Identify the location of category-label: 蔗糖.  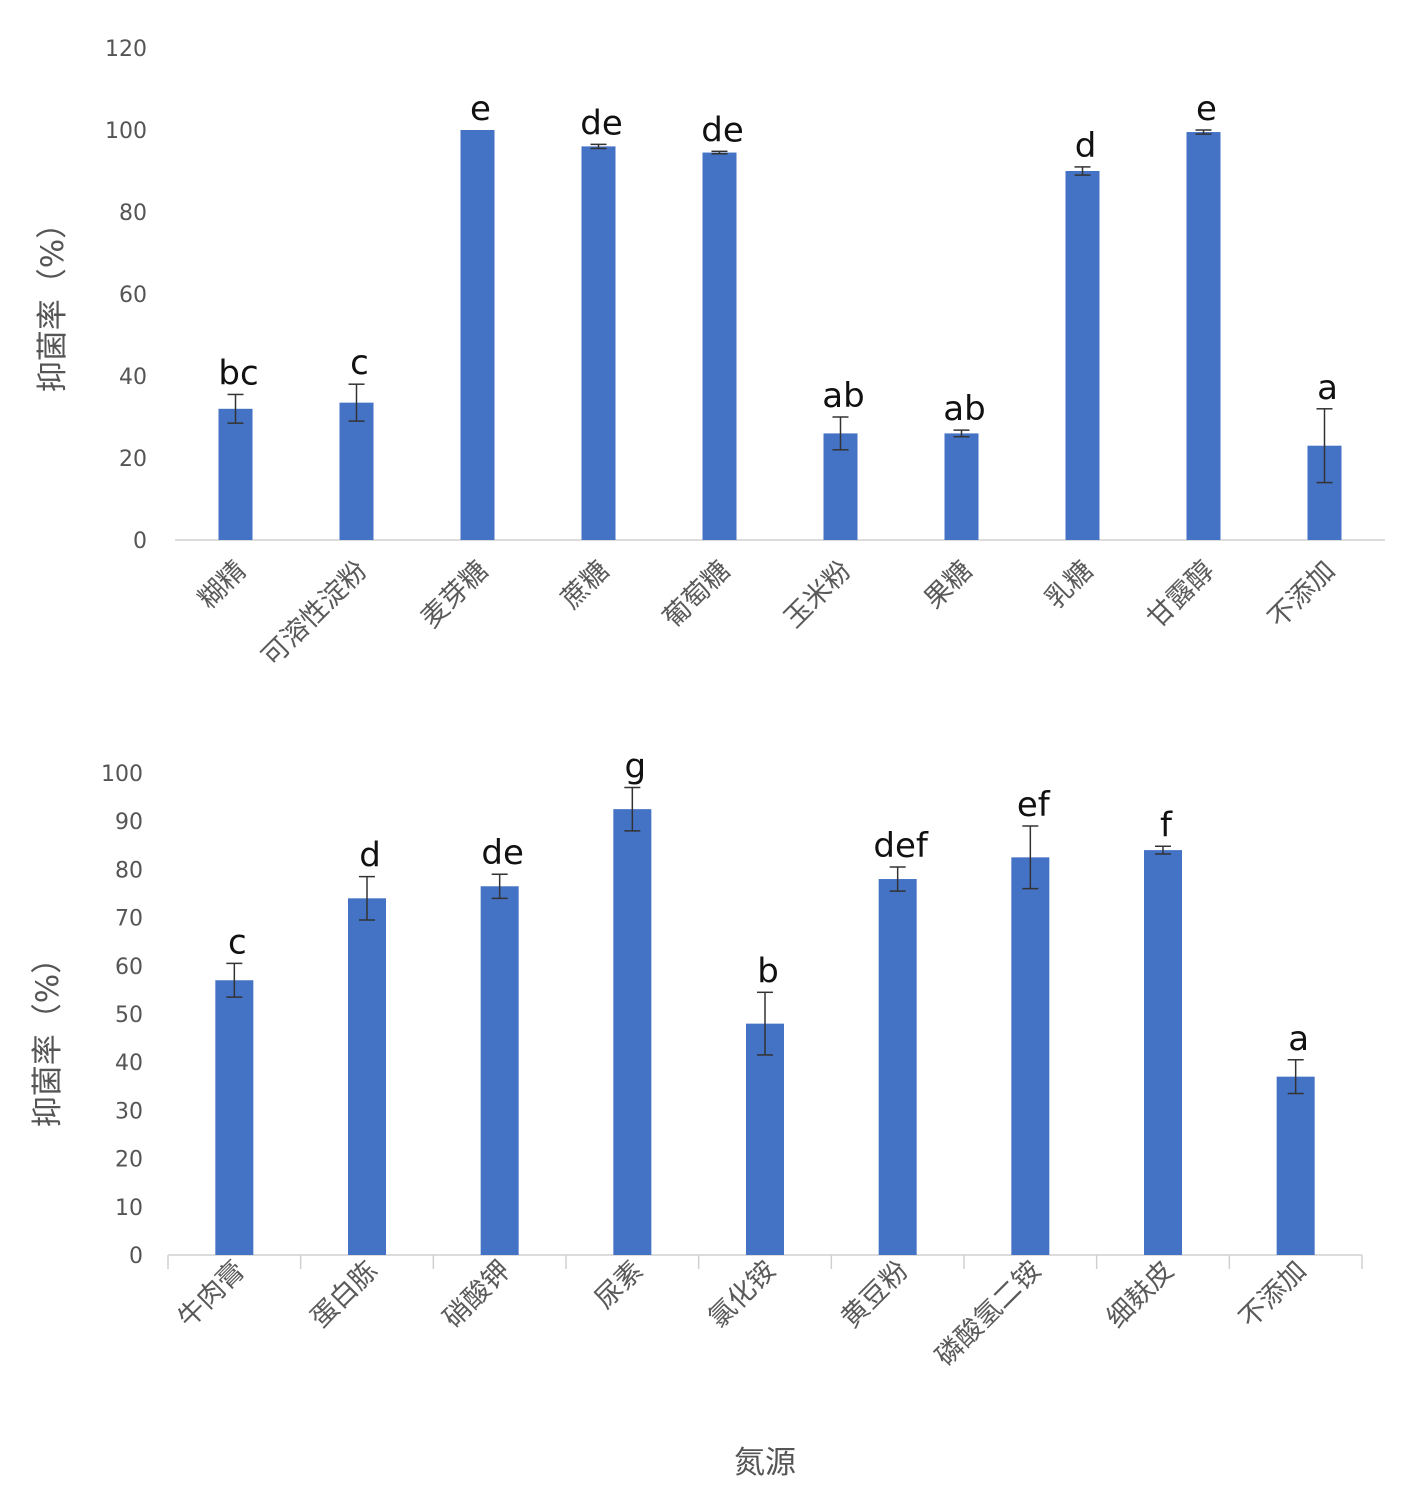
(585, 585).